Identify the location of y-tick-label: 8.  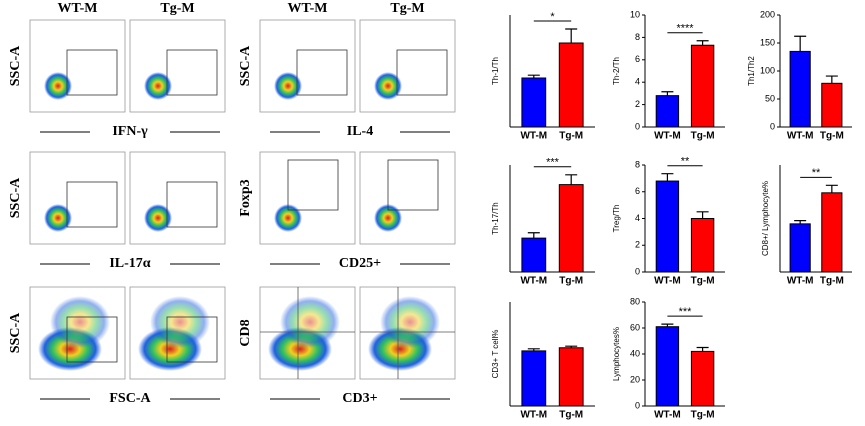
(637, 37).